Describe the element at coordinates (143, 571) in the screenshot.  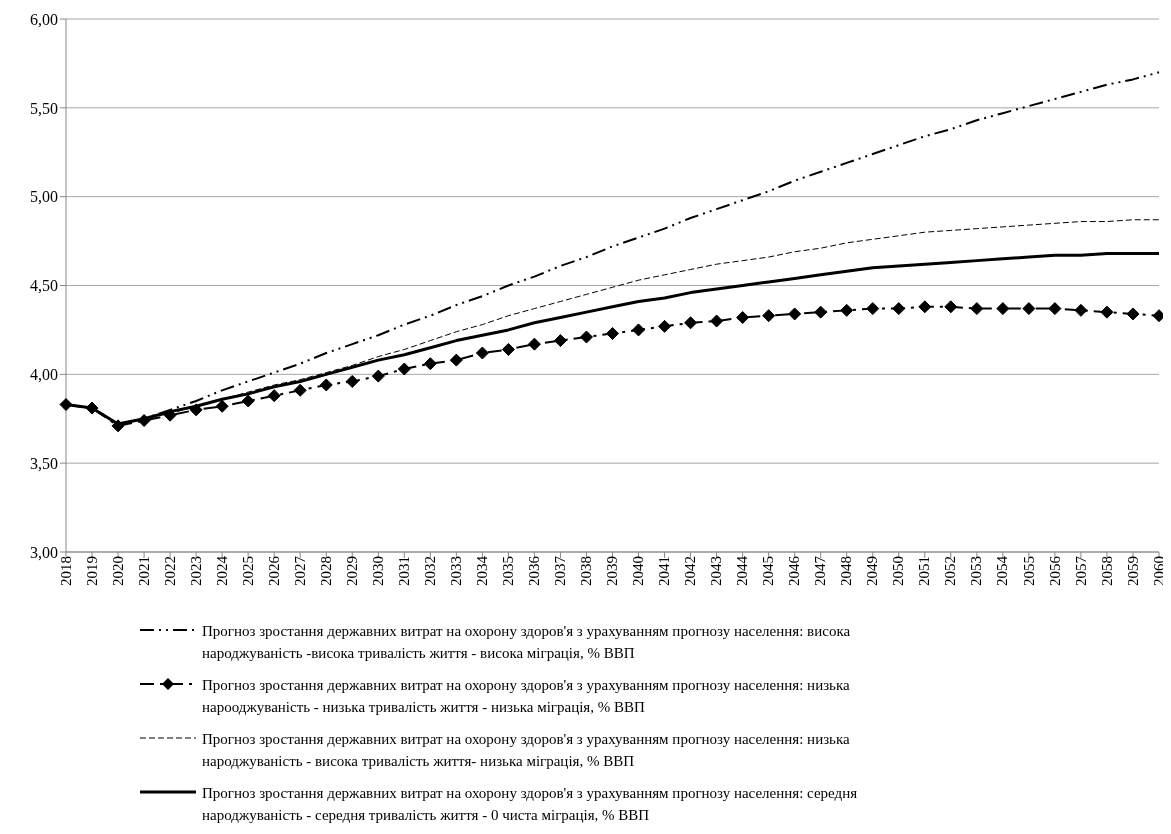
I see `x-tick-label: 2021` at that location.